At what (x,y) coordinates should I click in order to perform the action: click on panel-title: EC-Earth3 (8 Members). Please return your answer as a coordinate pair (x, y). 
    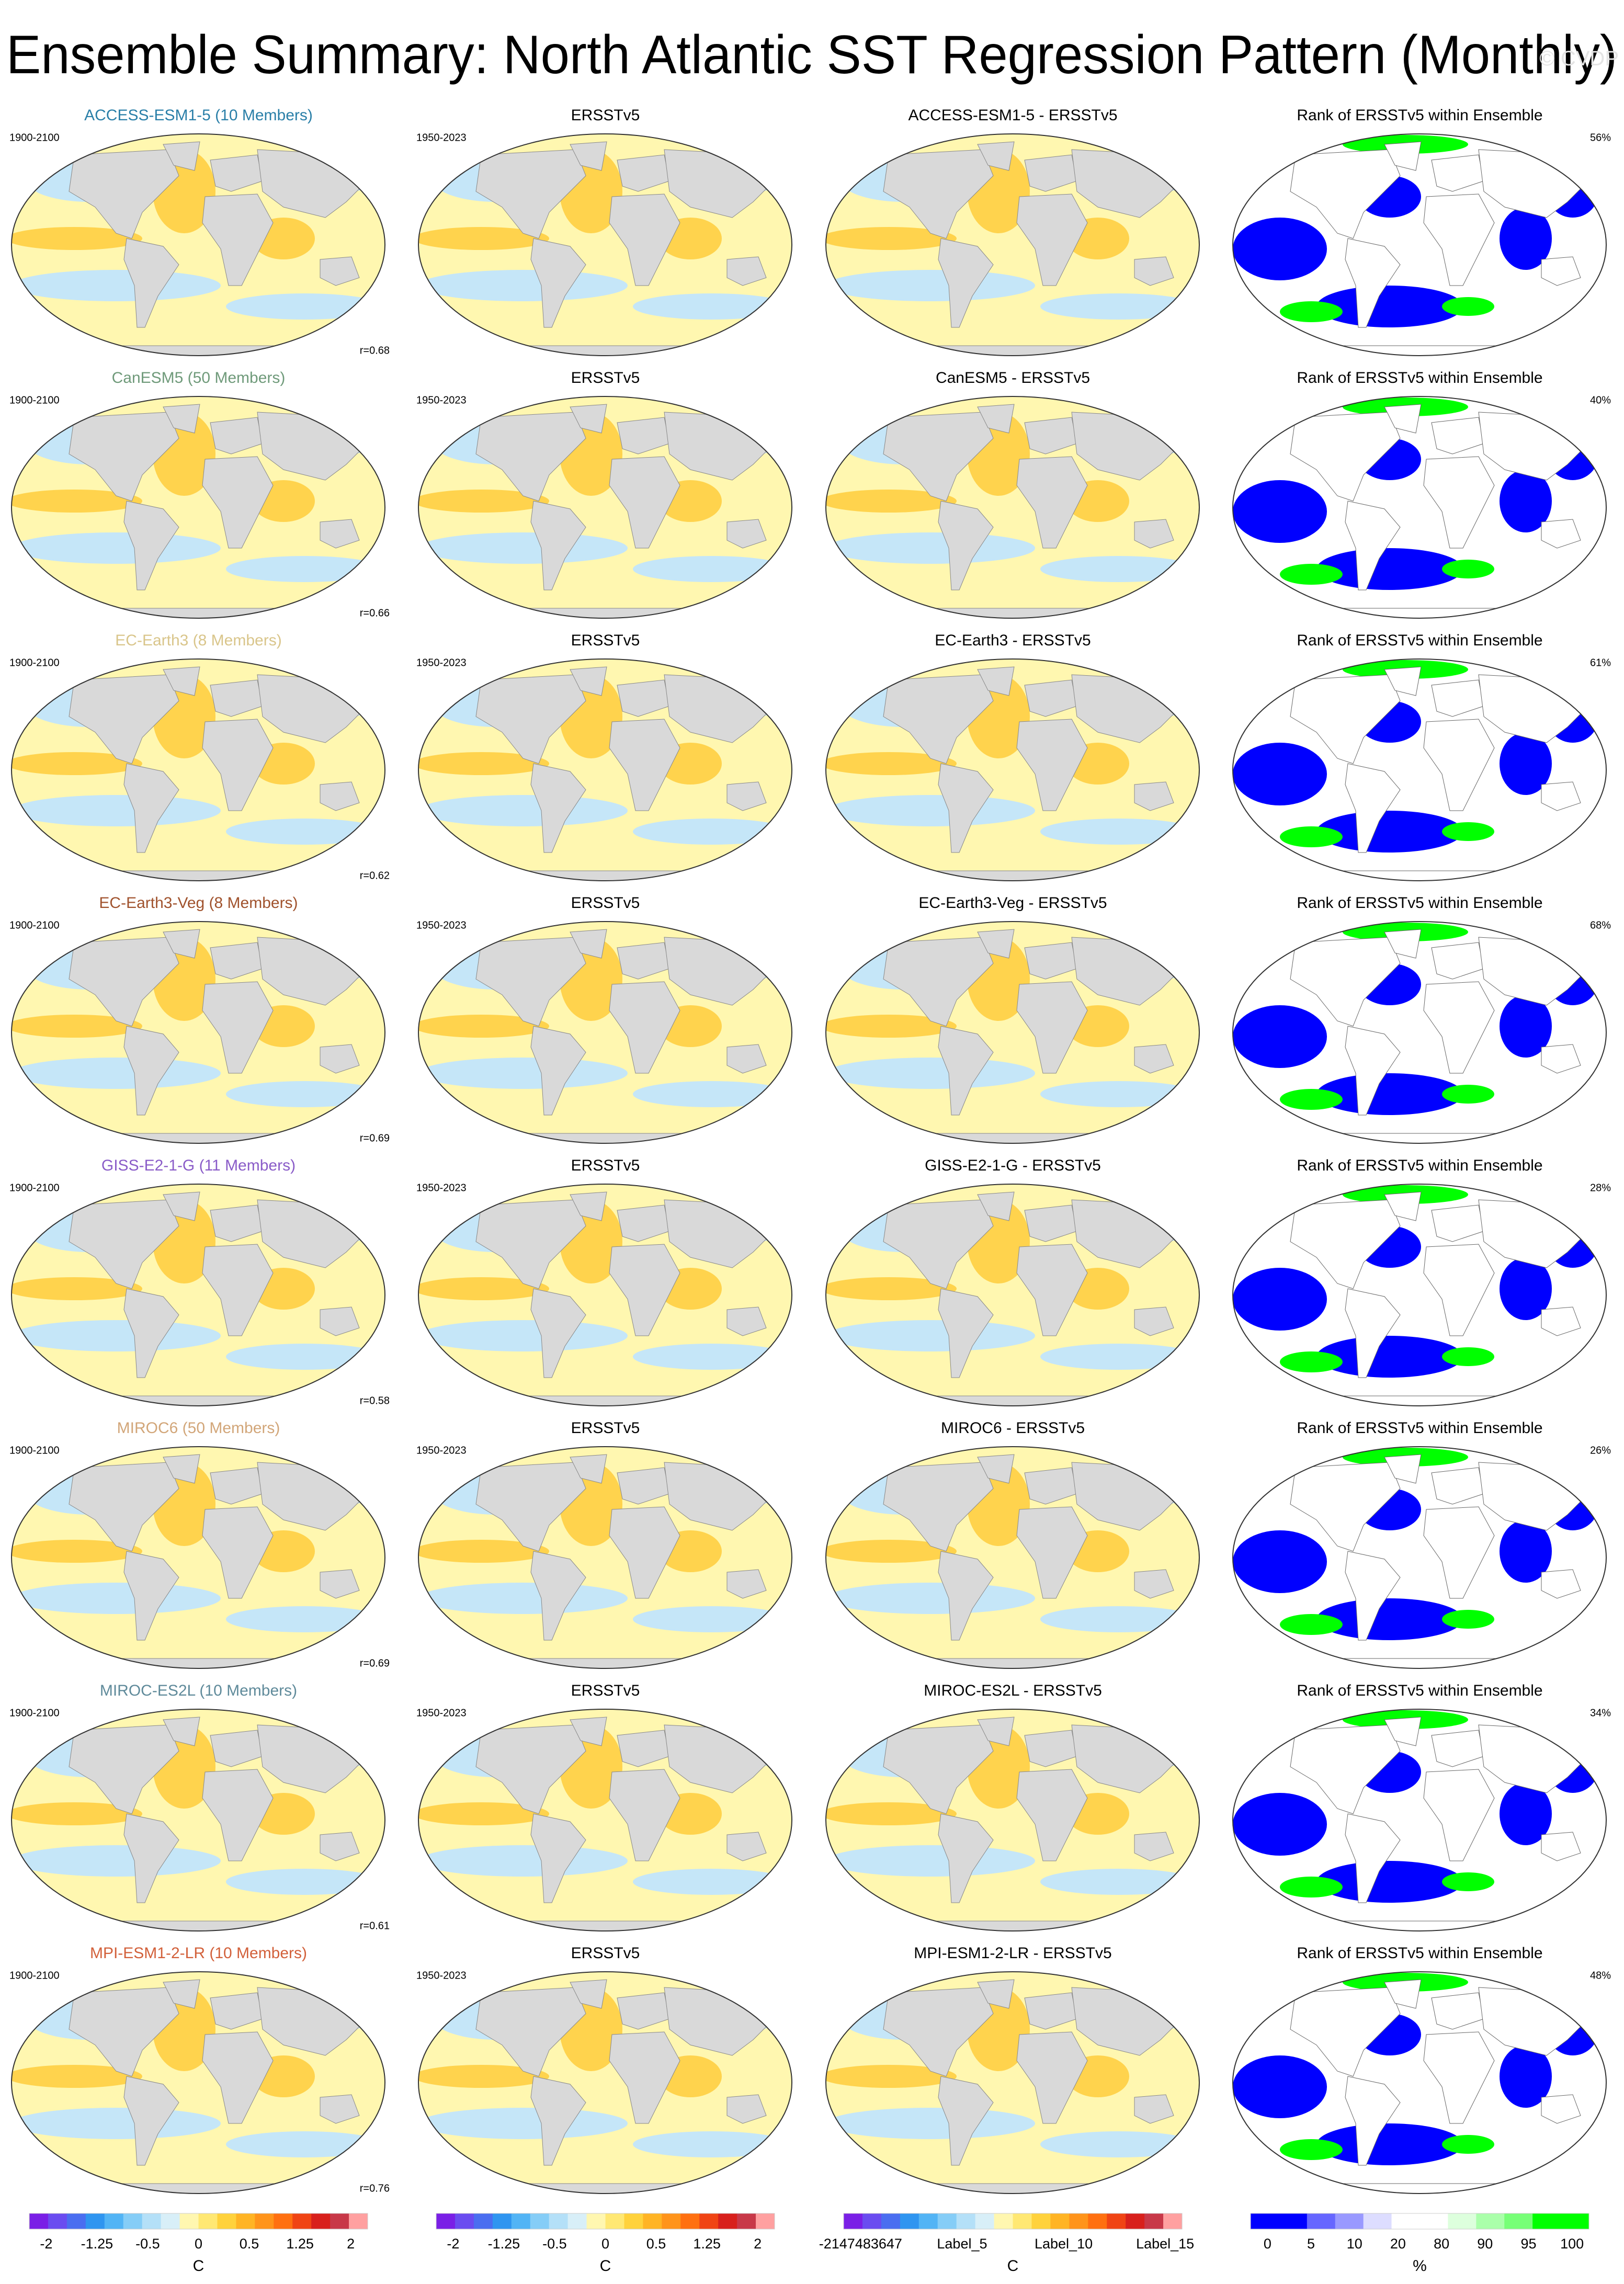
    Looking at the image, I should click on (198, 640).